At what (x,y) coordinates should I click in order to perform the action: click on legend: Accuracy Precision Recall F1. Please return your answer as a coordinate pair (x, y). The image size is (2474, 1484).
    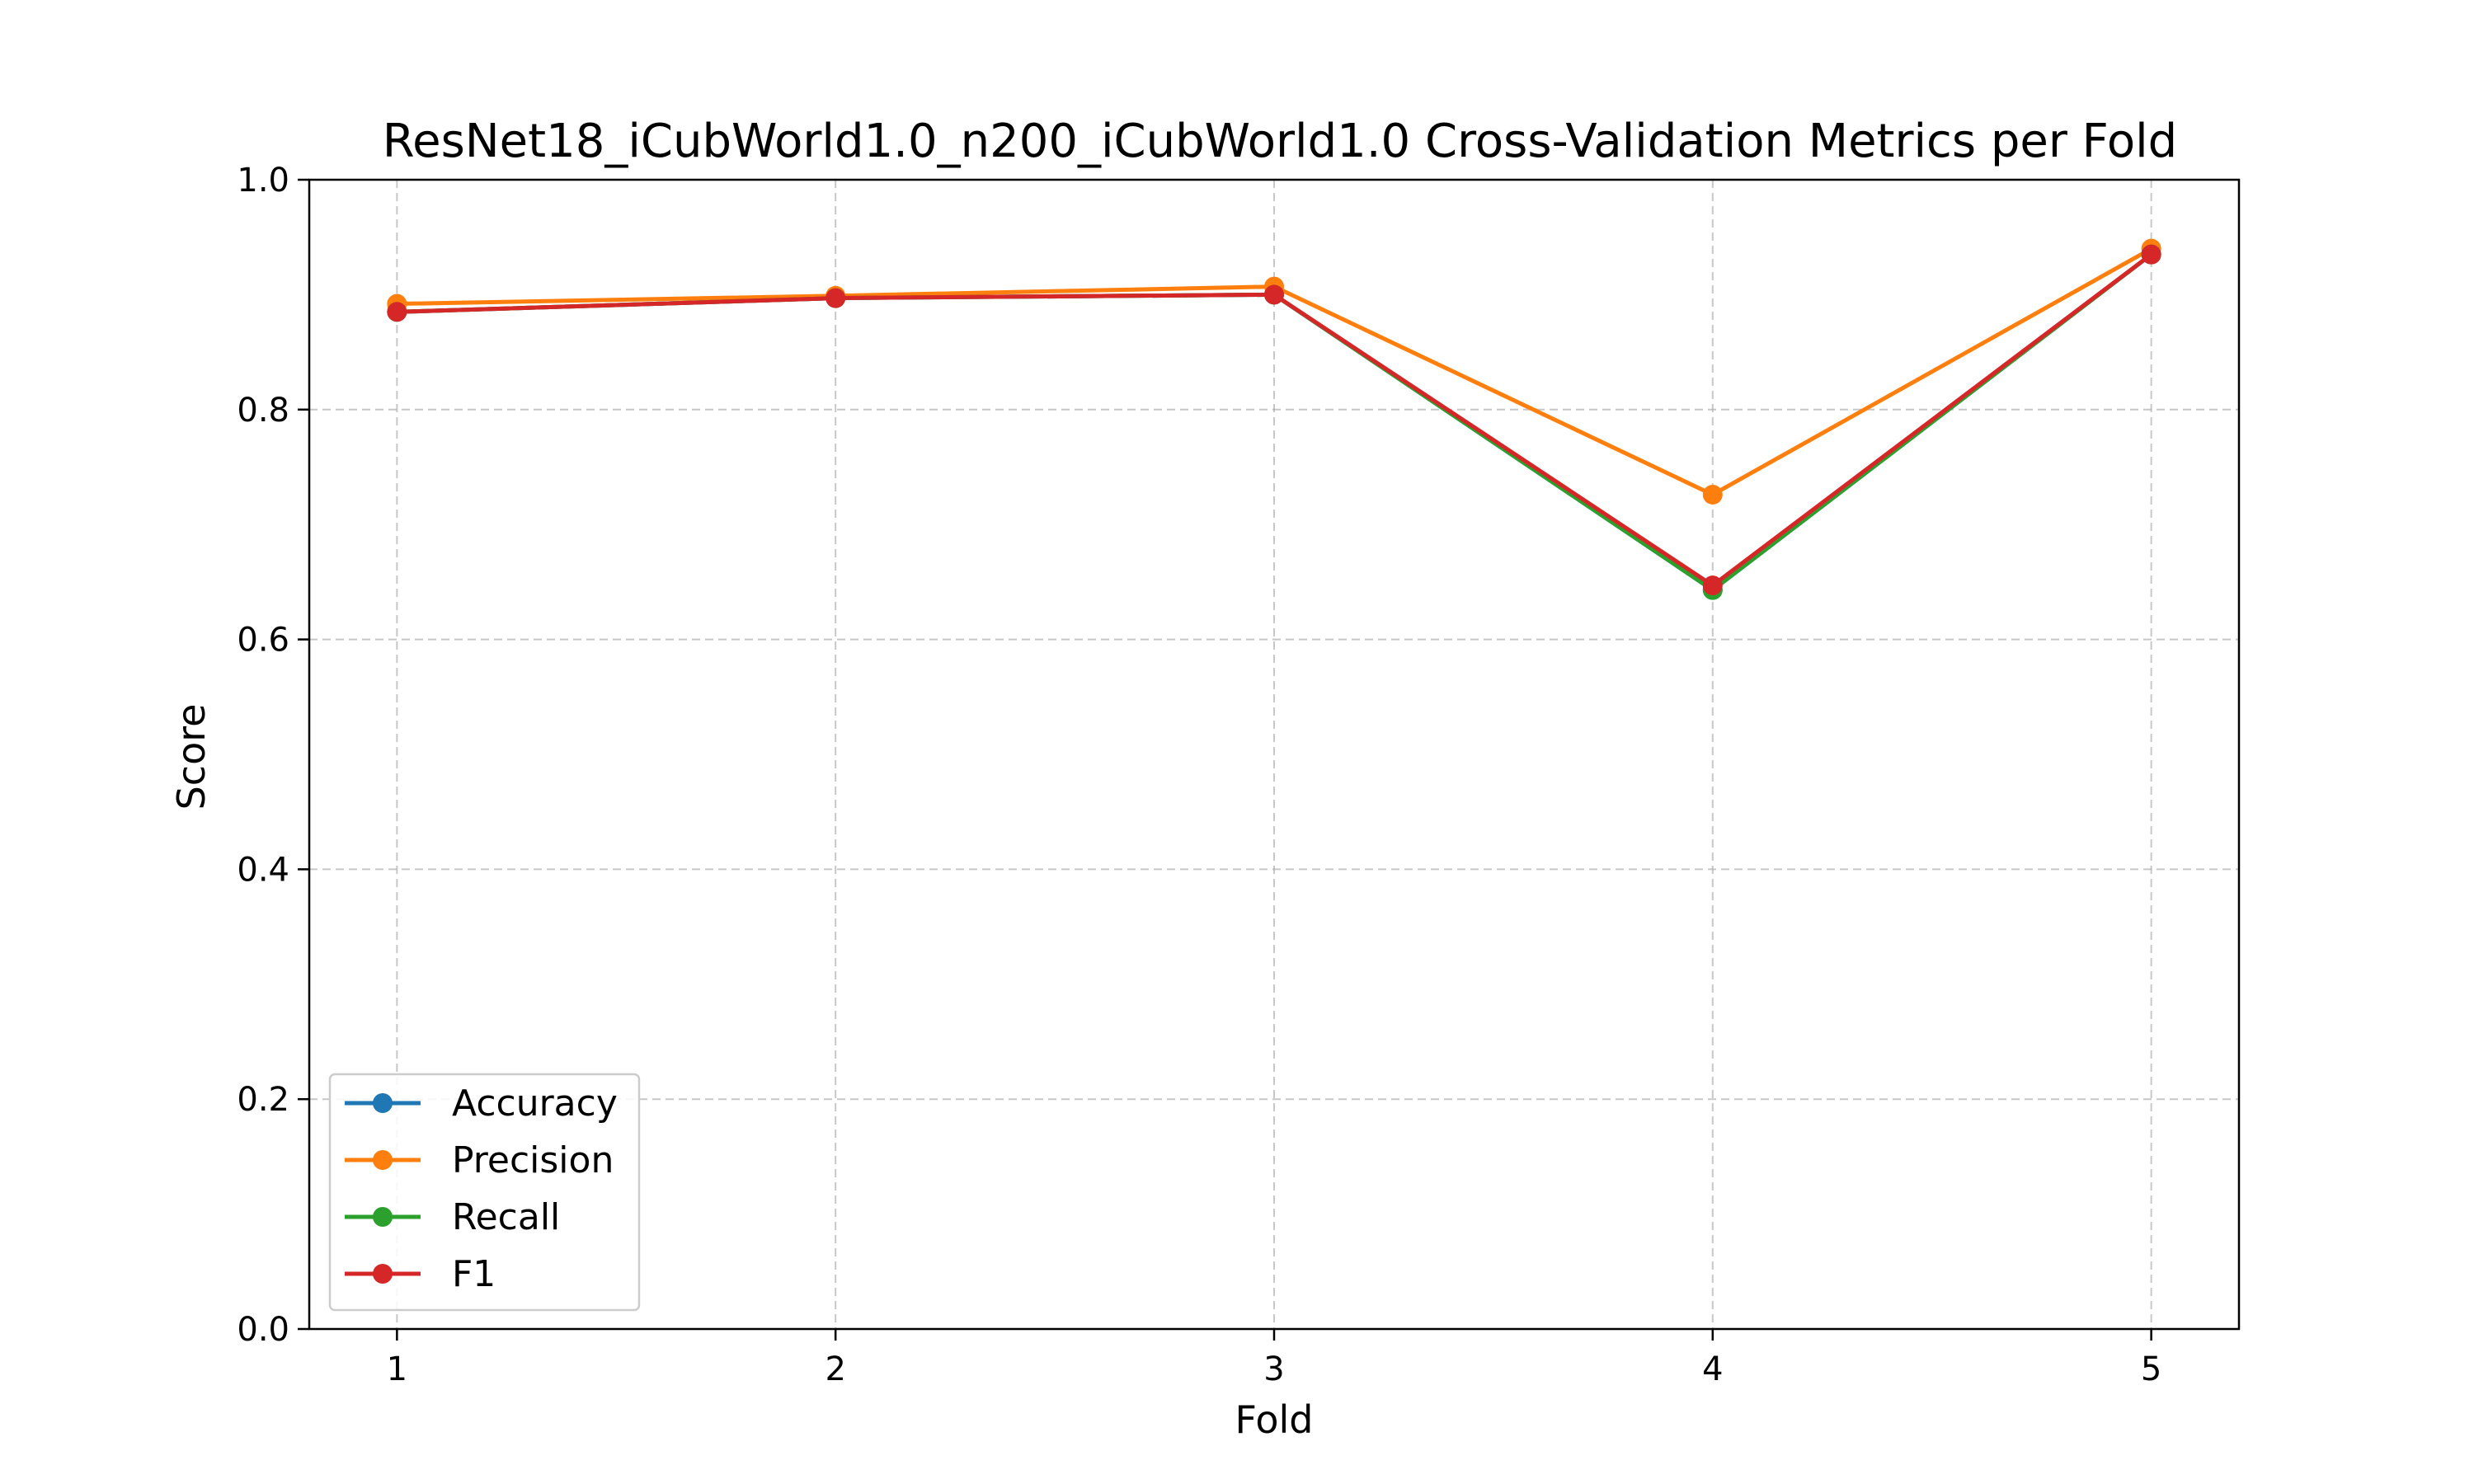
    Looking at the image, I should click on (484, 1192).